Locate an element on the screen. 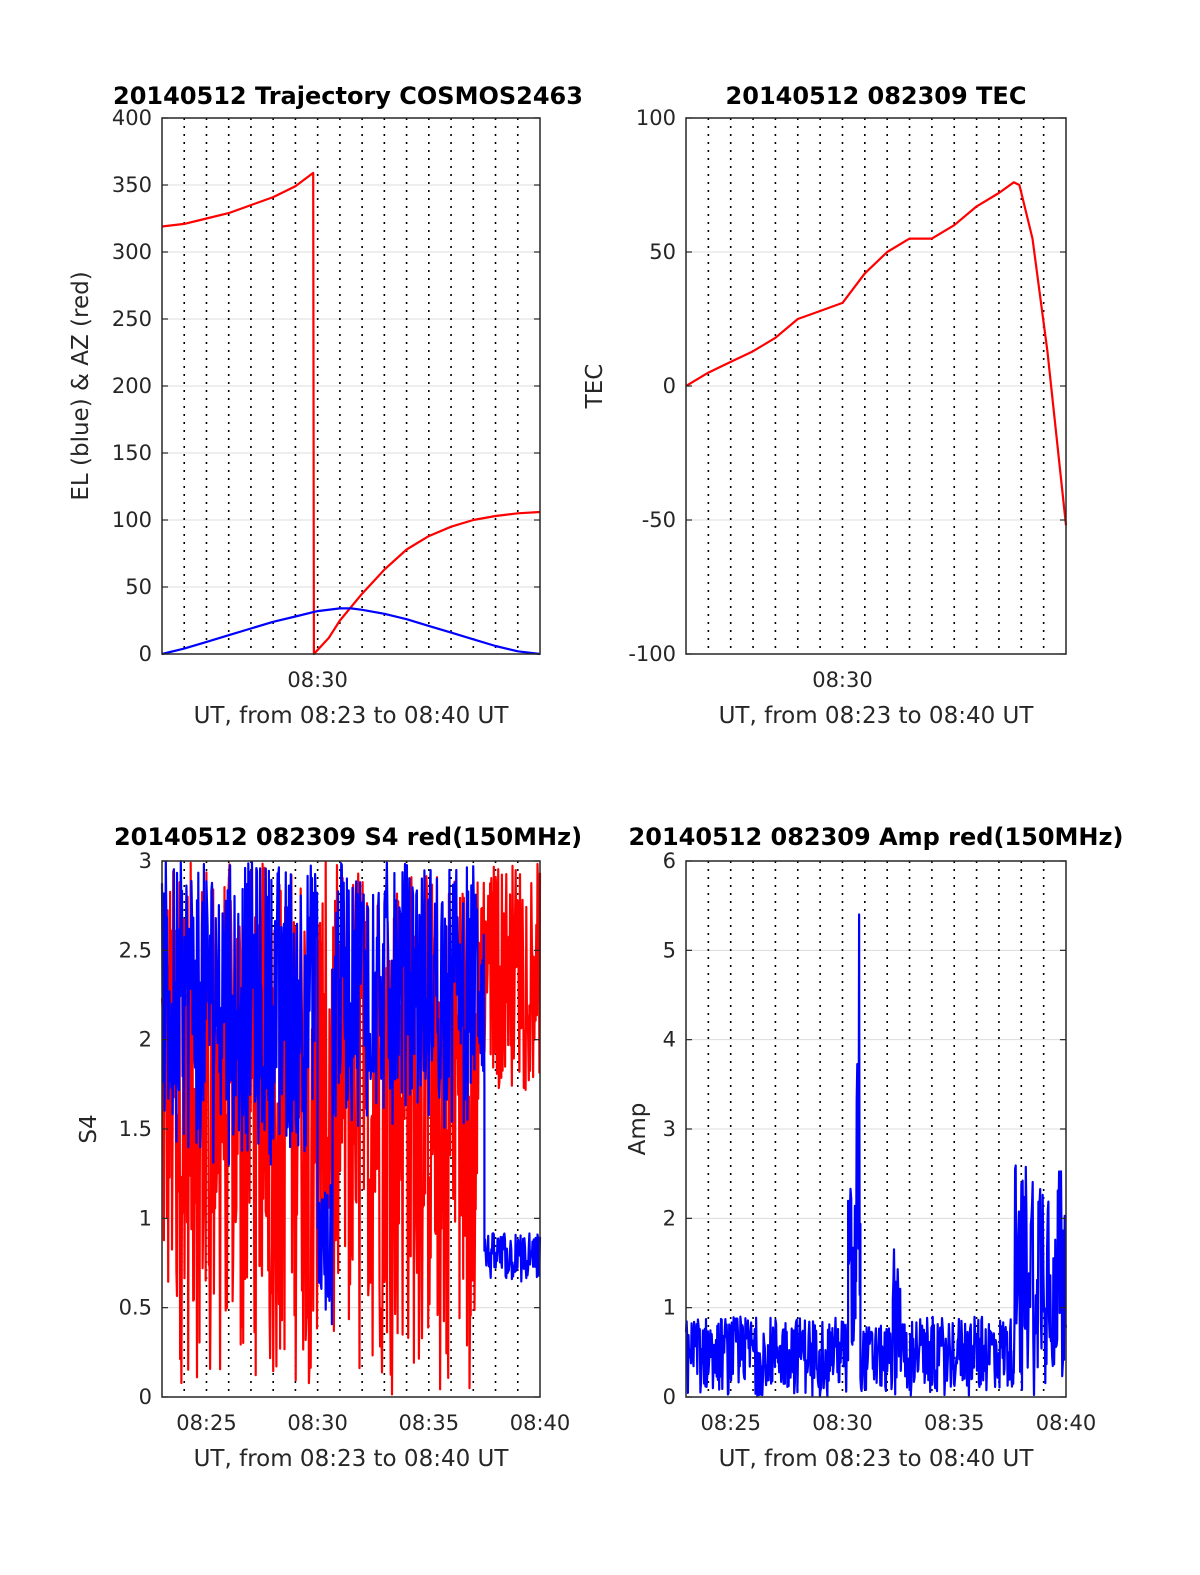  y-tick-label: 150 is located at coordinates (132, 453).